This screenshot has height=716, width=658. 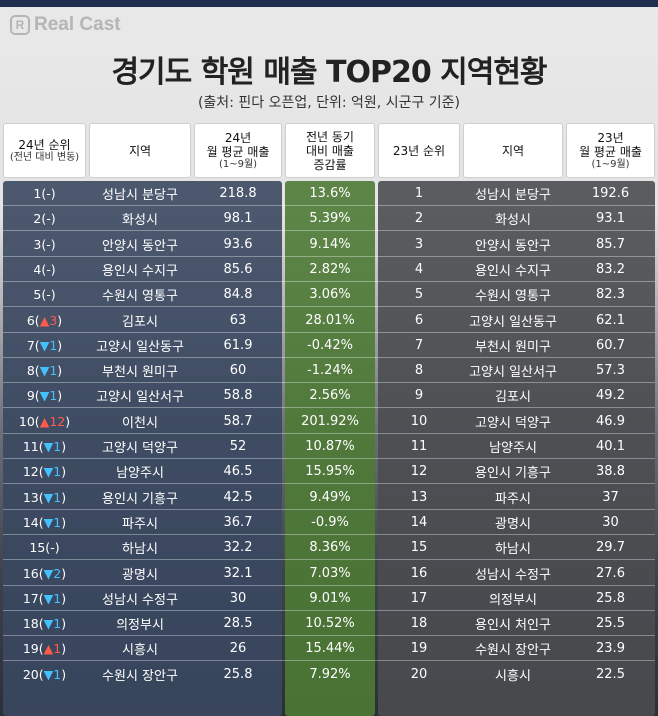 What do you see at coordinates (238, 295) in the screenshot?
I see `sales-2024: 84.8` at bounding box center [238, 295].